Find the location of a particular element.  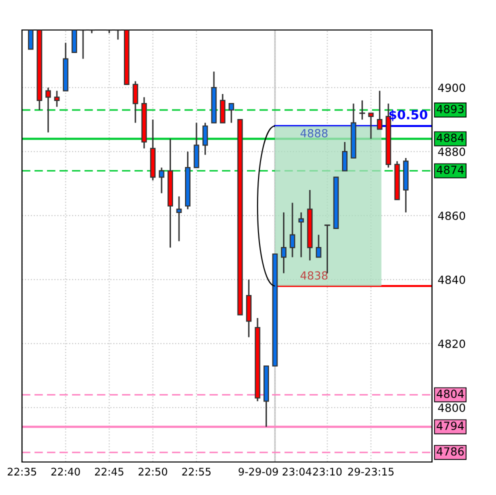

annotation: 4888 is located at coordinates (314, 133).